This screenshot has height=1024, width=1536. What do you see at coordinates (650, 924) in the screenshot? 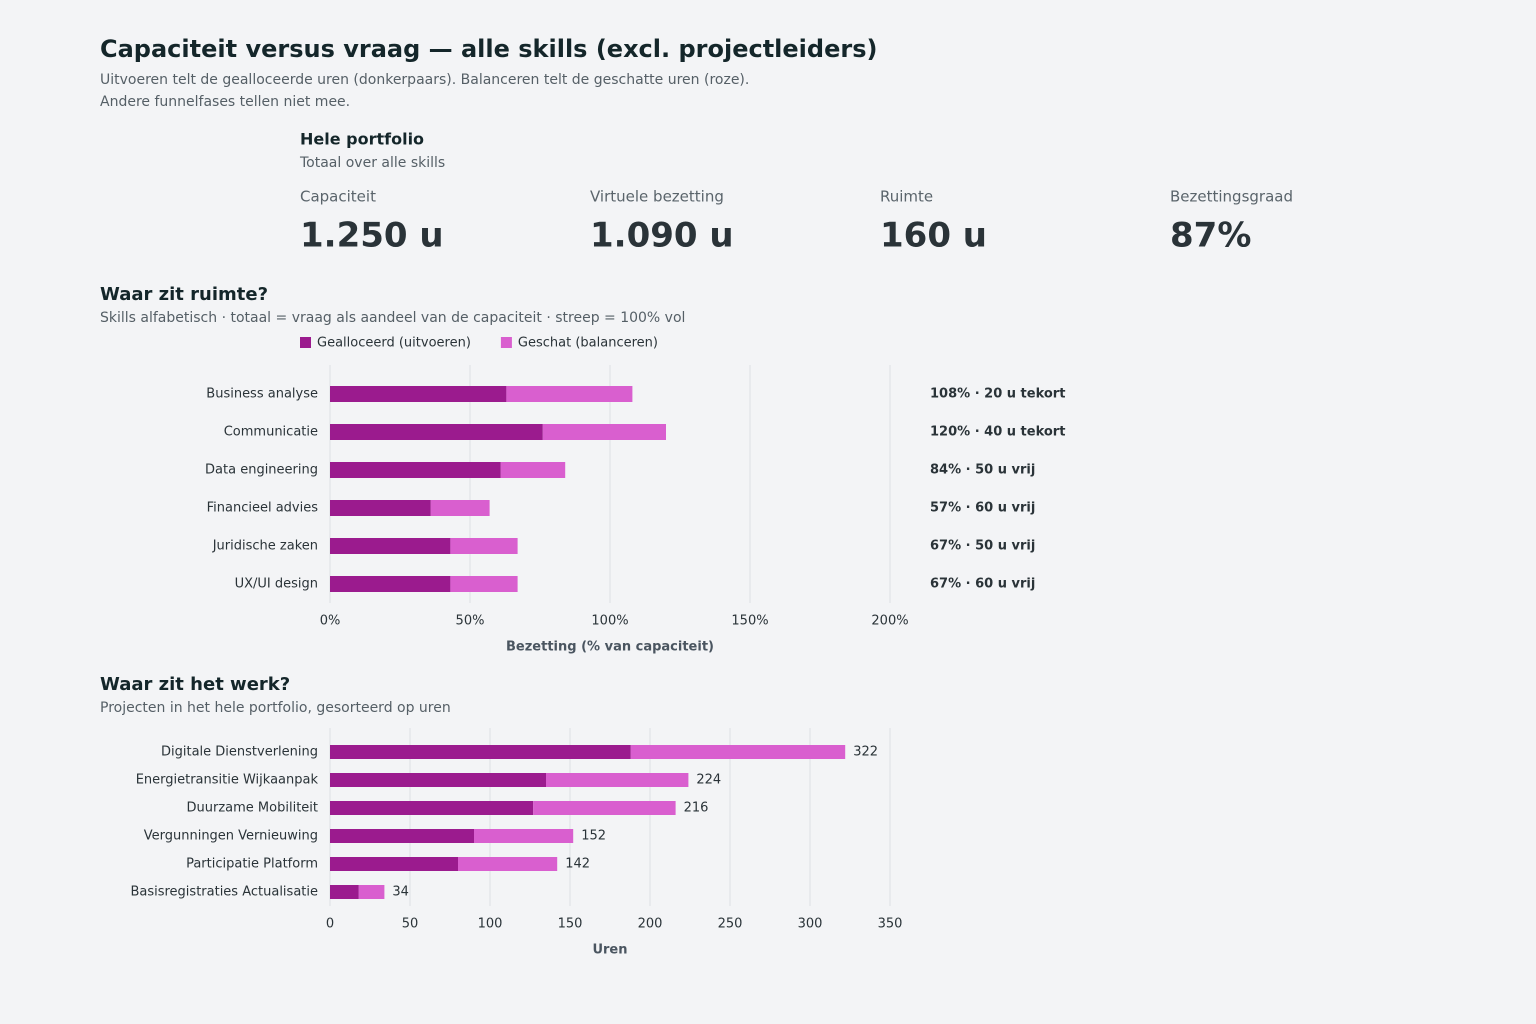
I see `x-tick-label: 200` at bounding box center [650, 924].